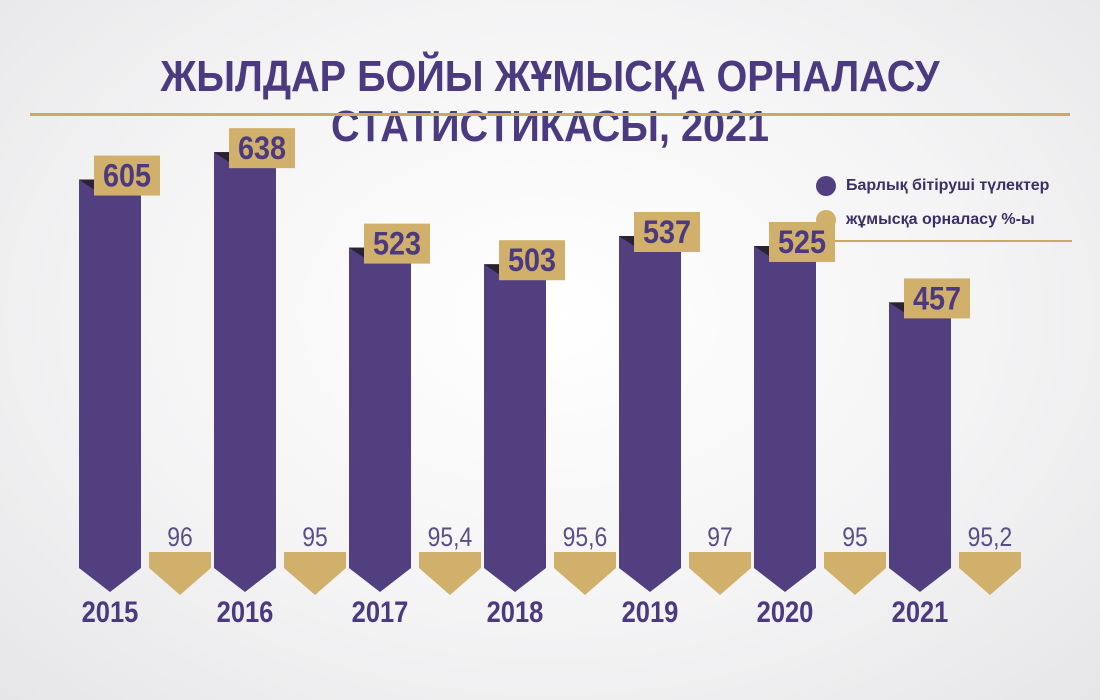  Describe the element at coordinates (221, 157) in the screenshot. I see `label-fold-2016` at that location.